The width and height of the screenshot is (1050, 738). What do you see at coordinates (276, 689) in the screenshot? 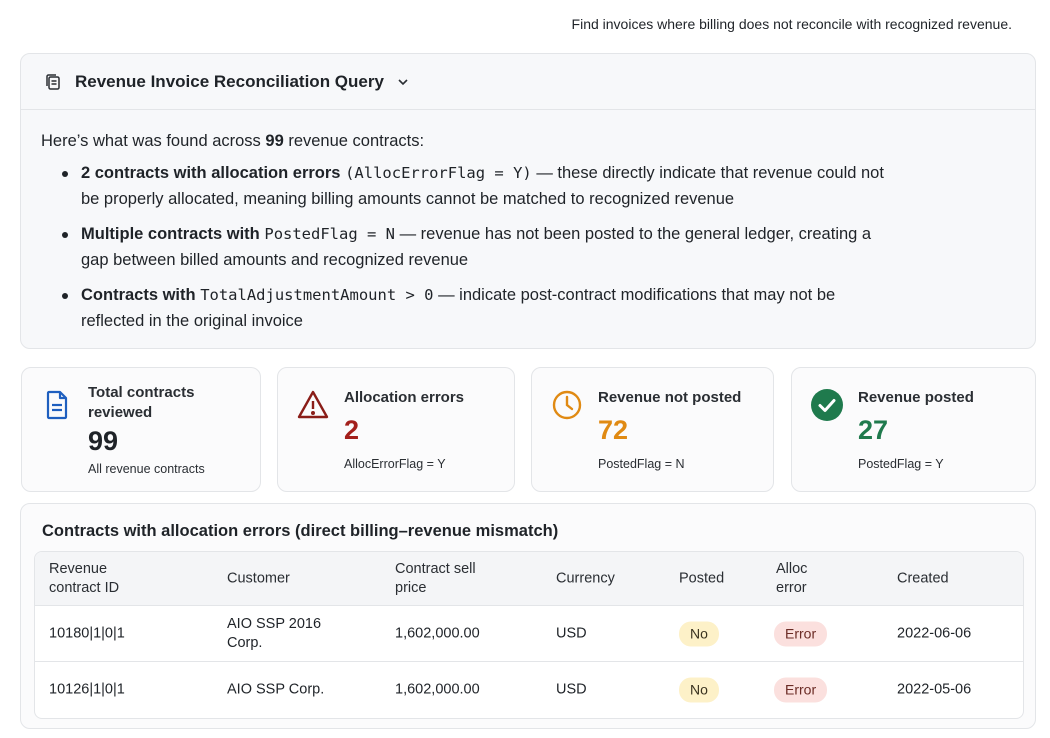
I see `customer-cell: AIO SSP Corp.` at bounding box center [276, 689].